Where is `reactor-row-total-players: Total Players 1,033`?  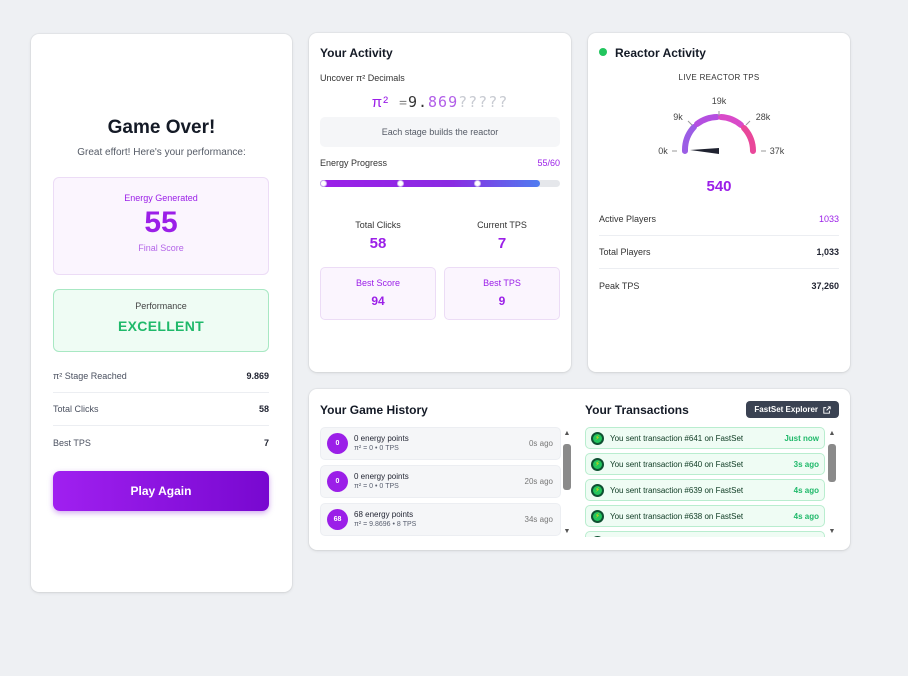
reactor-row-total-players: Total Players 1,033 is located at coordinates (719, 252).